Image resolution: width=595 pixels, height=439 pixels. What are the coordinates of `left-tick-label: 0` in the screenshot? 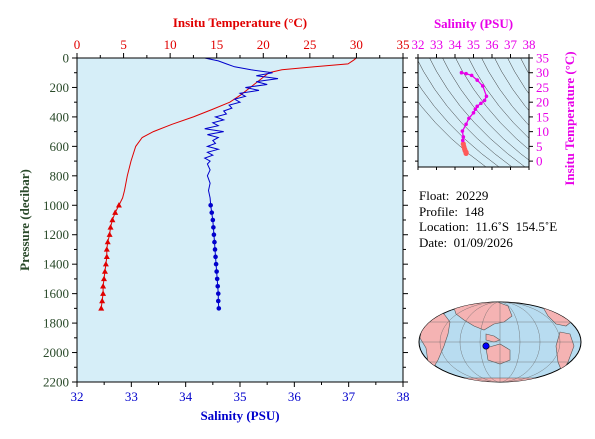 It's located at (66, 58).